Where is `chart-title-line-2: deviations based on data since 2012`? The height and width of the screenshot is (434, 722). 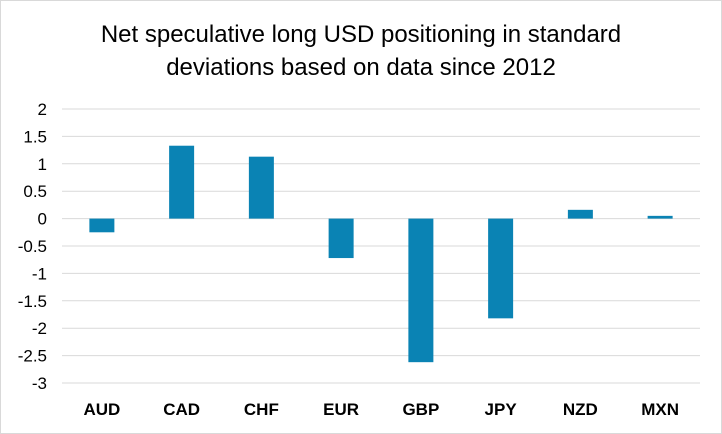 chart-title-line-2: deviations based on data since 2012 is located at coordinates (361, 67).